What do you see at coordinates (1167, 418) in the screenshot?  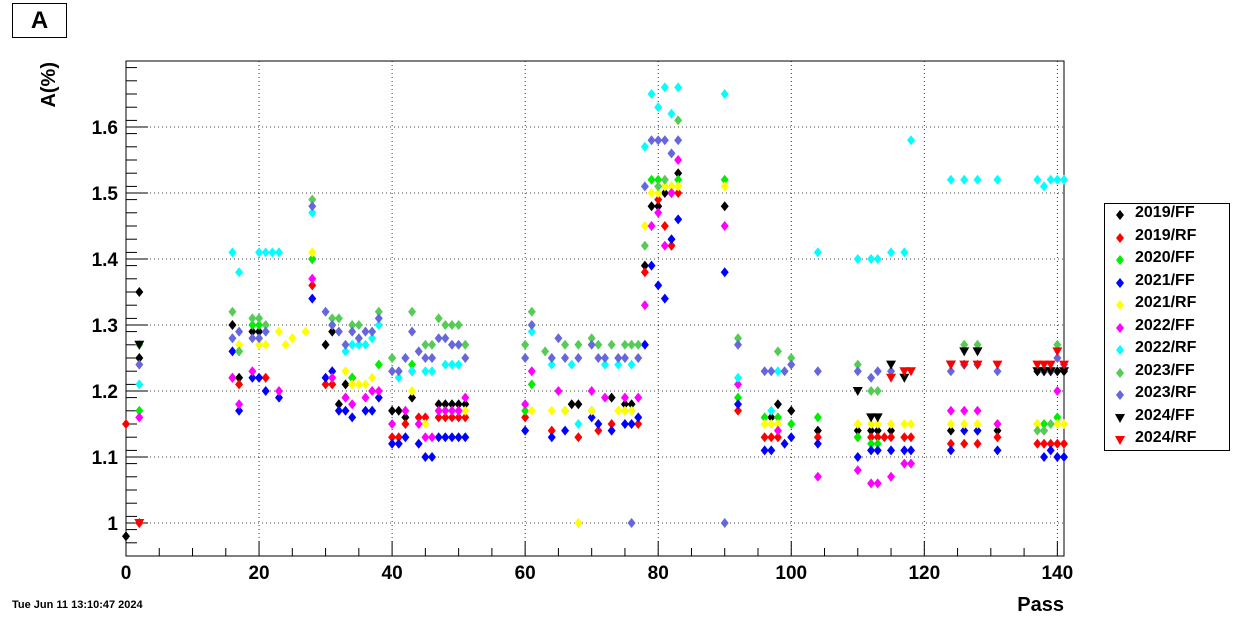 I see `legend-item: 2024/FF` at bounding box center [1167, 418].